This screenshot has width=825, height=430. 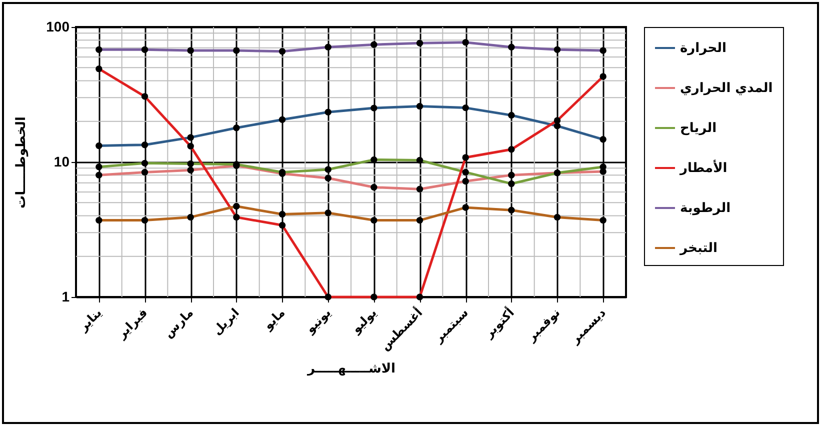 What do you see at coordinates (705, 208) in the screenshot?
I see `legend-label: الرطوبة` at bounding box center [705, 208].